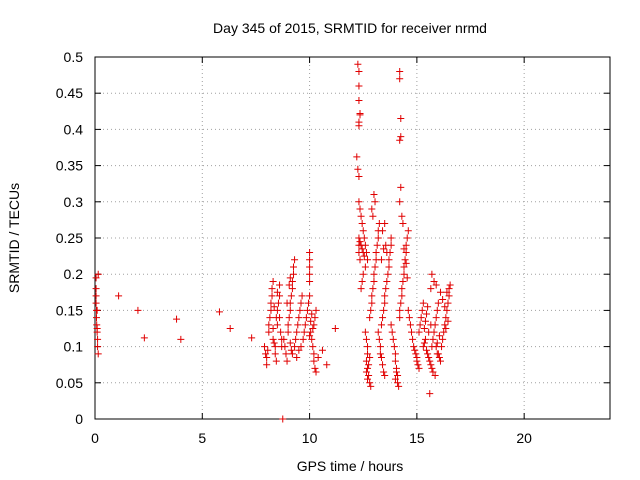 The image size is (640, 480). What do you see at coordinates (311, 438) in the screenshot?
I see `x-tick-labels: 0 5 10 15 20` at bounding box center [311, 438].